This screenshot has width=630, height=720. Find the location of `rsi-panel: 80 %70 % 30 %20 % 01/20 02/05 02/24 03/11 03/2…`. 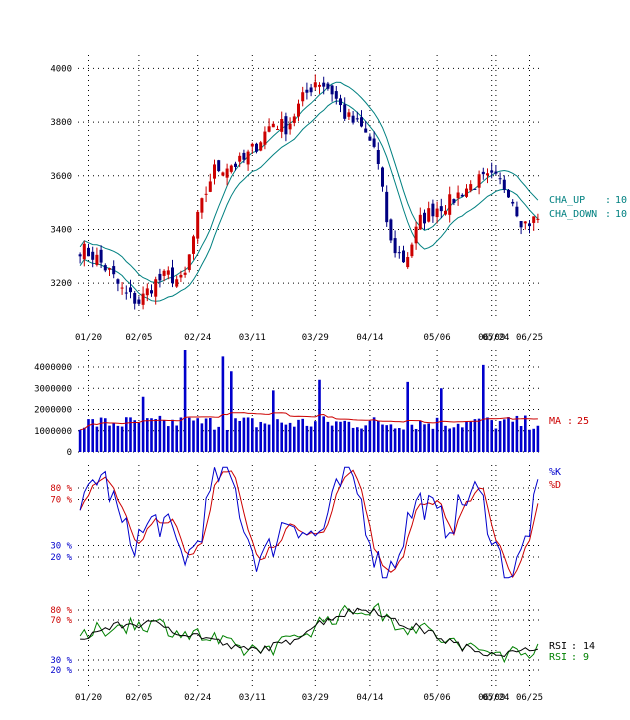

rsi-panel: 80 %70 % 30 %20 % 01/20 02/05 02/24 03/11 03/2… is located at coordinates (296, 646).